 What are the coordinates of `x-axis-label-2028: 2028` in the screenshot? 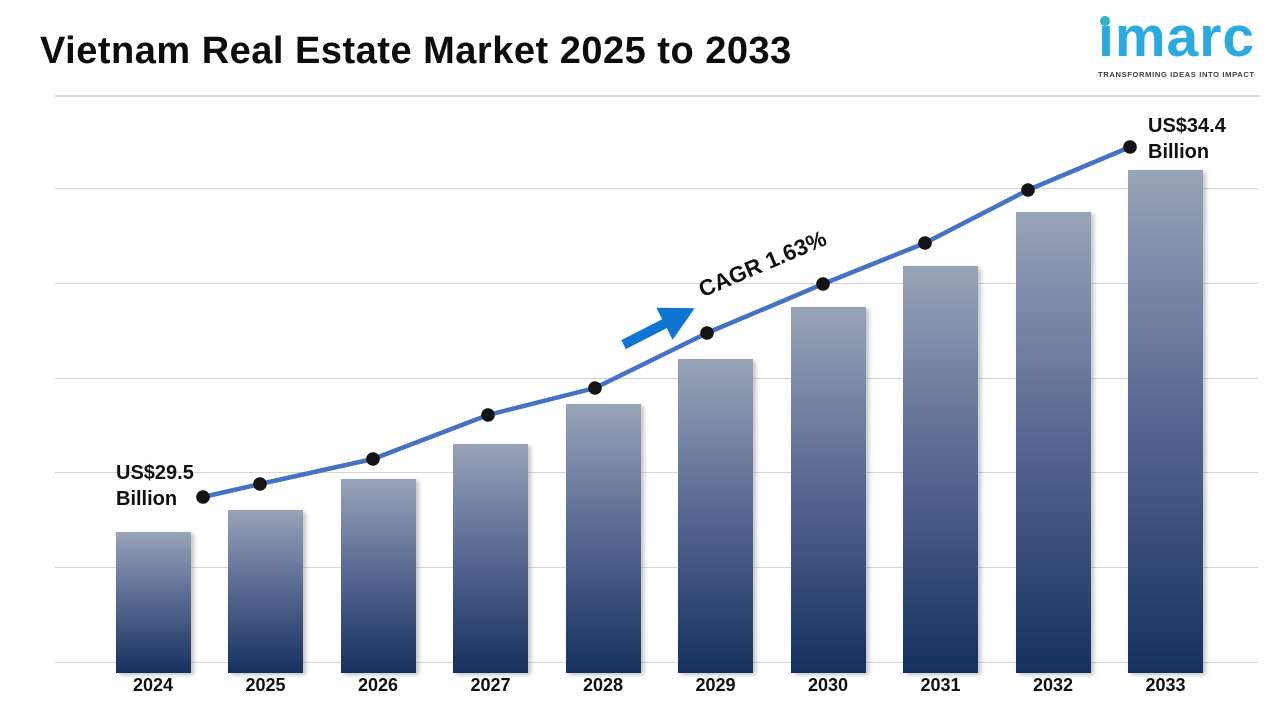 It's located at (603, 685).